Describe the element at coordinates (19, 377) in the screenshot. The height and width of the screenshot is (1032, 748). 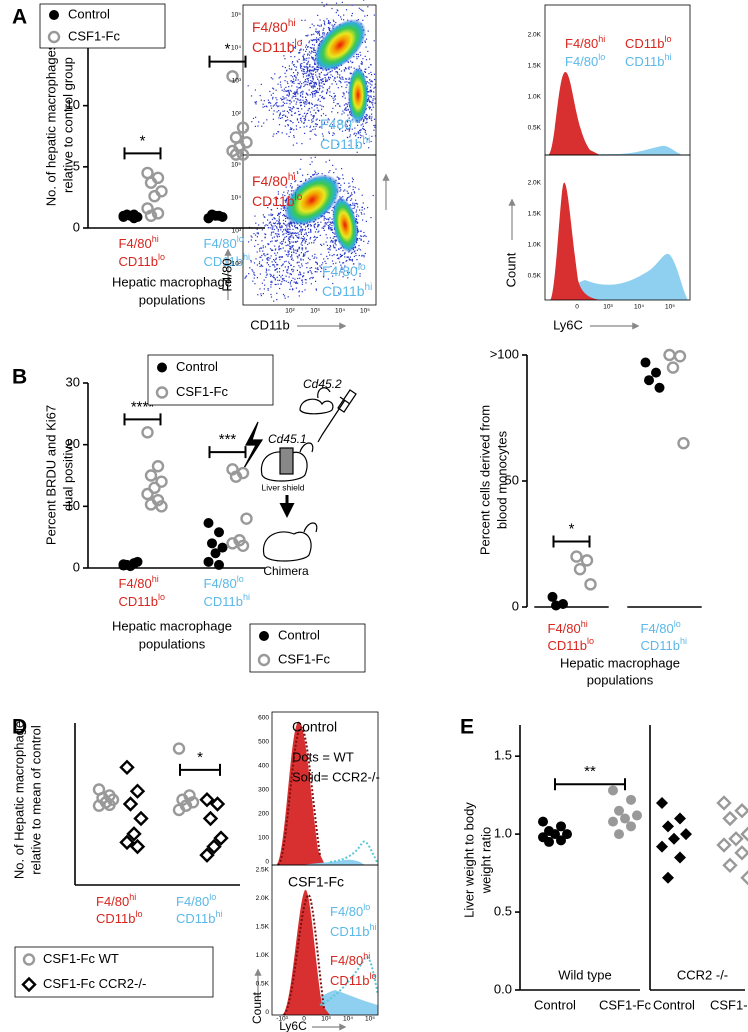
I see `panel-label: B` at that location.